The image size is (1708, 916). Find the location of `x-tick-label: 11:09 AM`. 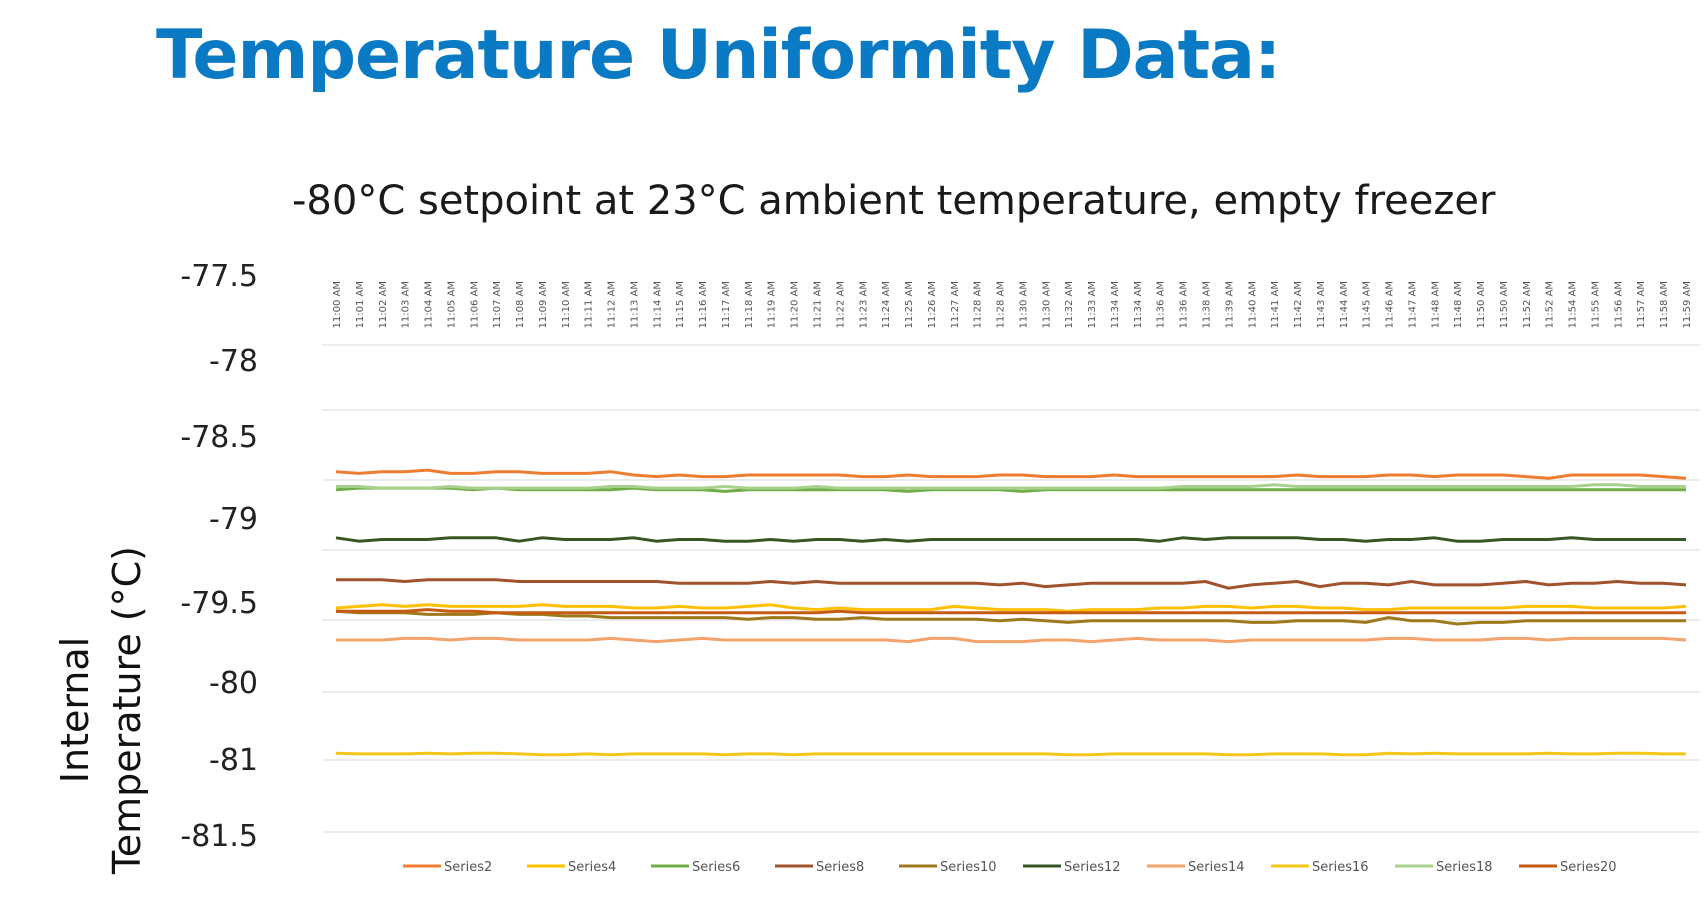

x-tick-label: 11:09 AM is located at coordinates (543, 304).